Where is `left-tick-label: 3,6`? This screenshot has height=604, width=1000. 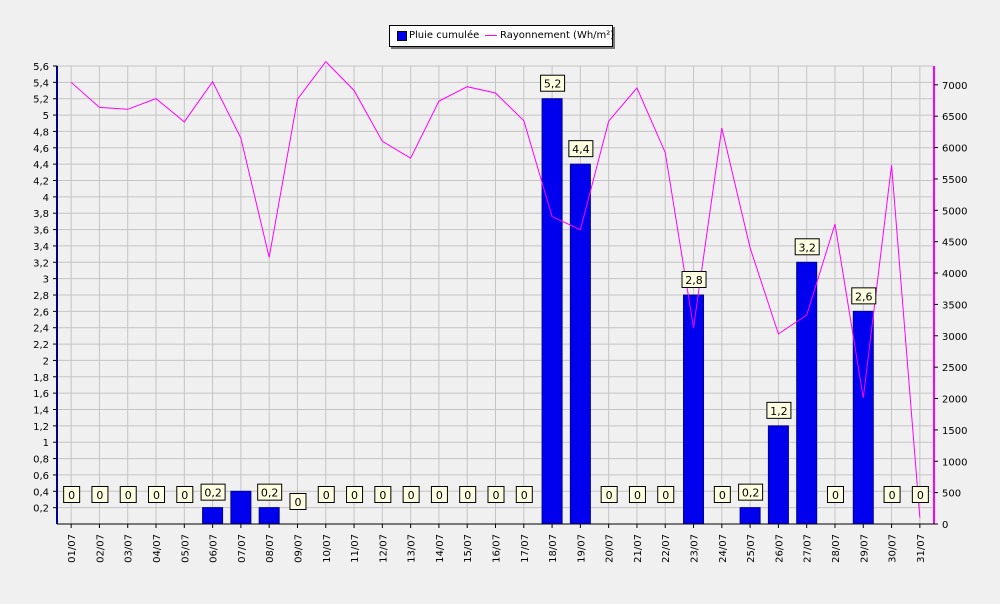 left-tick-label: 3,6 is located at coordinates (41, 231).